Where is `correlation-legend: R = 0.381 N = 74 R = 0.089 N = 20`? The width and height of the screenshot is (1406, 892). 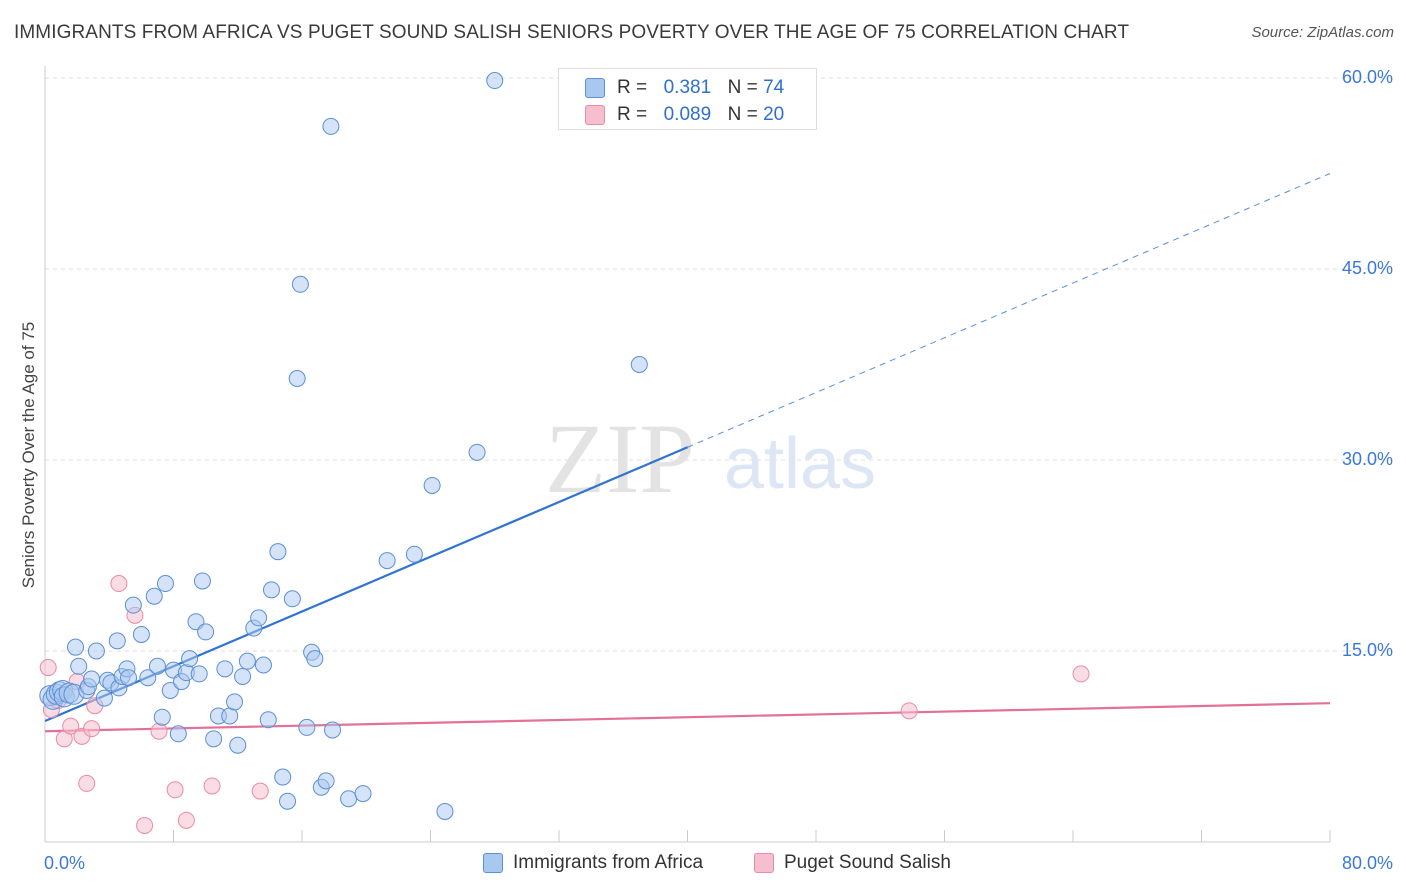 correlation-legend: R = 0.381 N = 74 R = 0.089 N = 20 is located at coordinates (687, 99).